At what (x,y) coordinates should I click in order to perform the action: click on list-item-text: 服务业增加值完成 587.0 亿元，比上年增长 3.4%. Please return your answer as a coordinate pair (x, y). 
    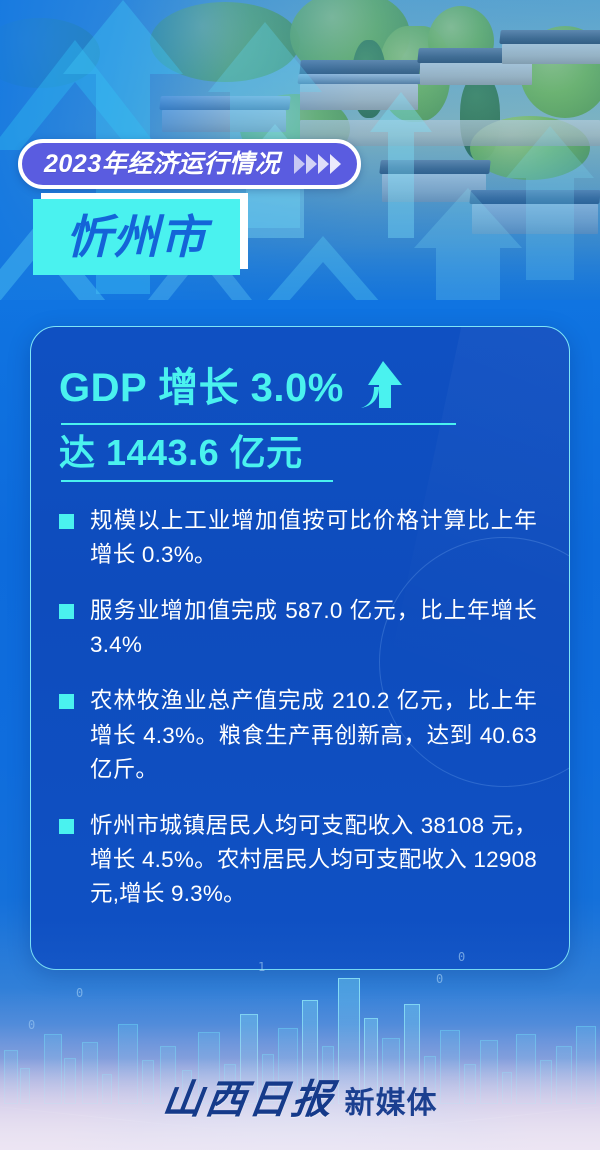
    Looking at the image, I should click on (313, 627).